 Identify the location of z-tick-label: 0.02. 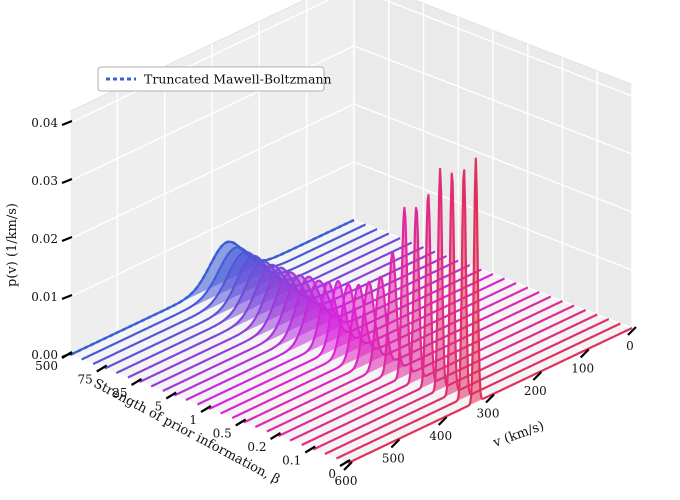
(44, 239).